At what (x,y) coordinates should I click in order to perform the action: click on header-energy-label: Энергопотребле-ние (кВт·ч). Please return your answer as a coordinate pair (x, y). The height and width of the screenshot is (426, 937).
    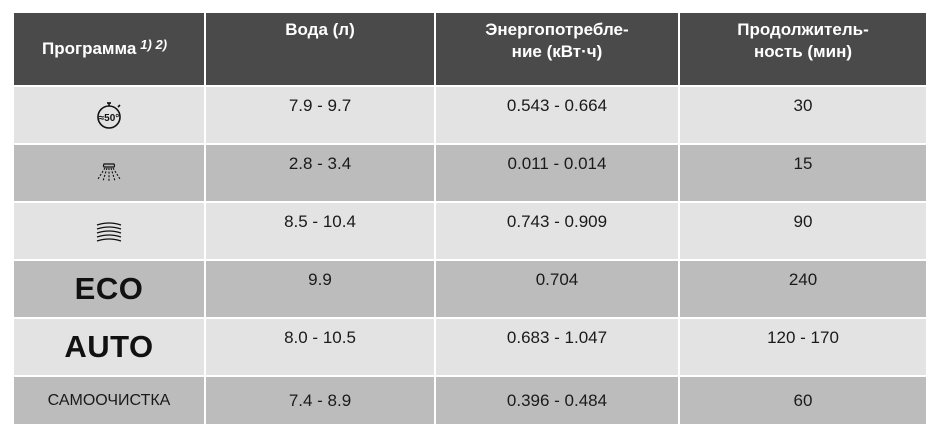
    Looking at the image, I should click on (557, 40).